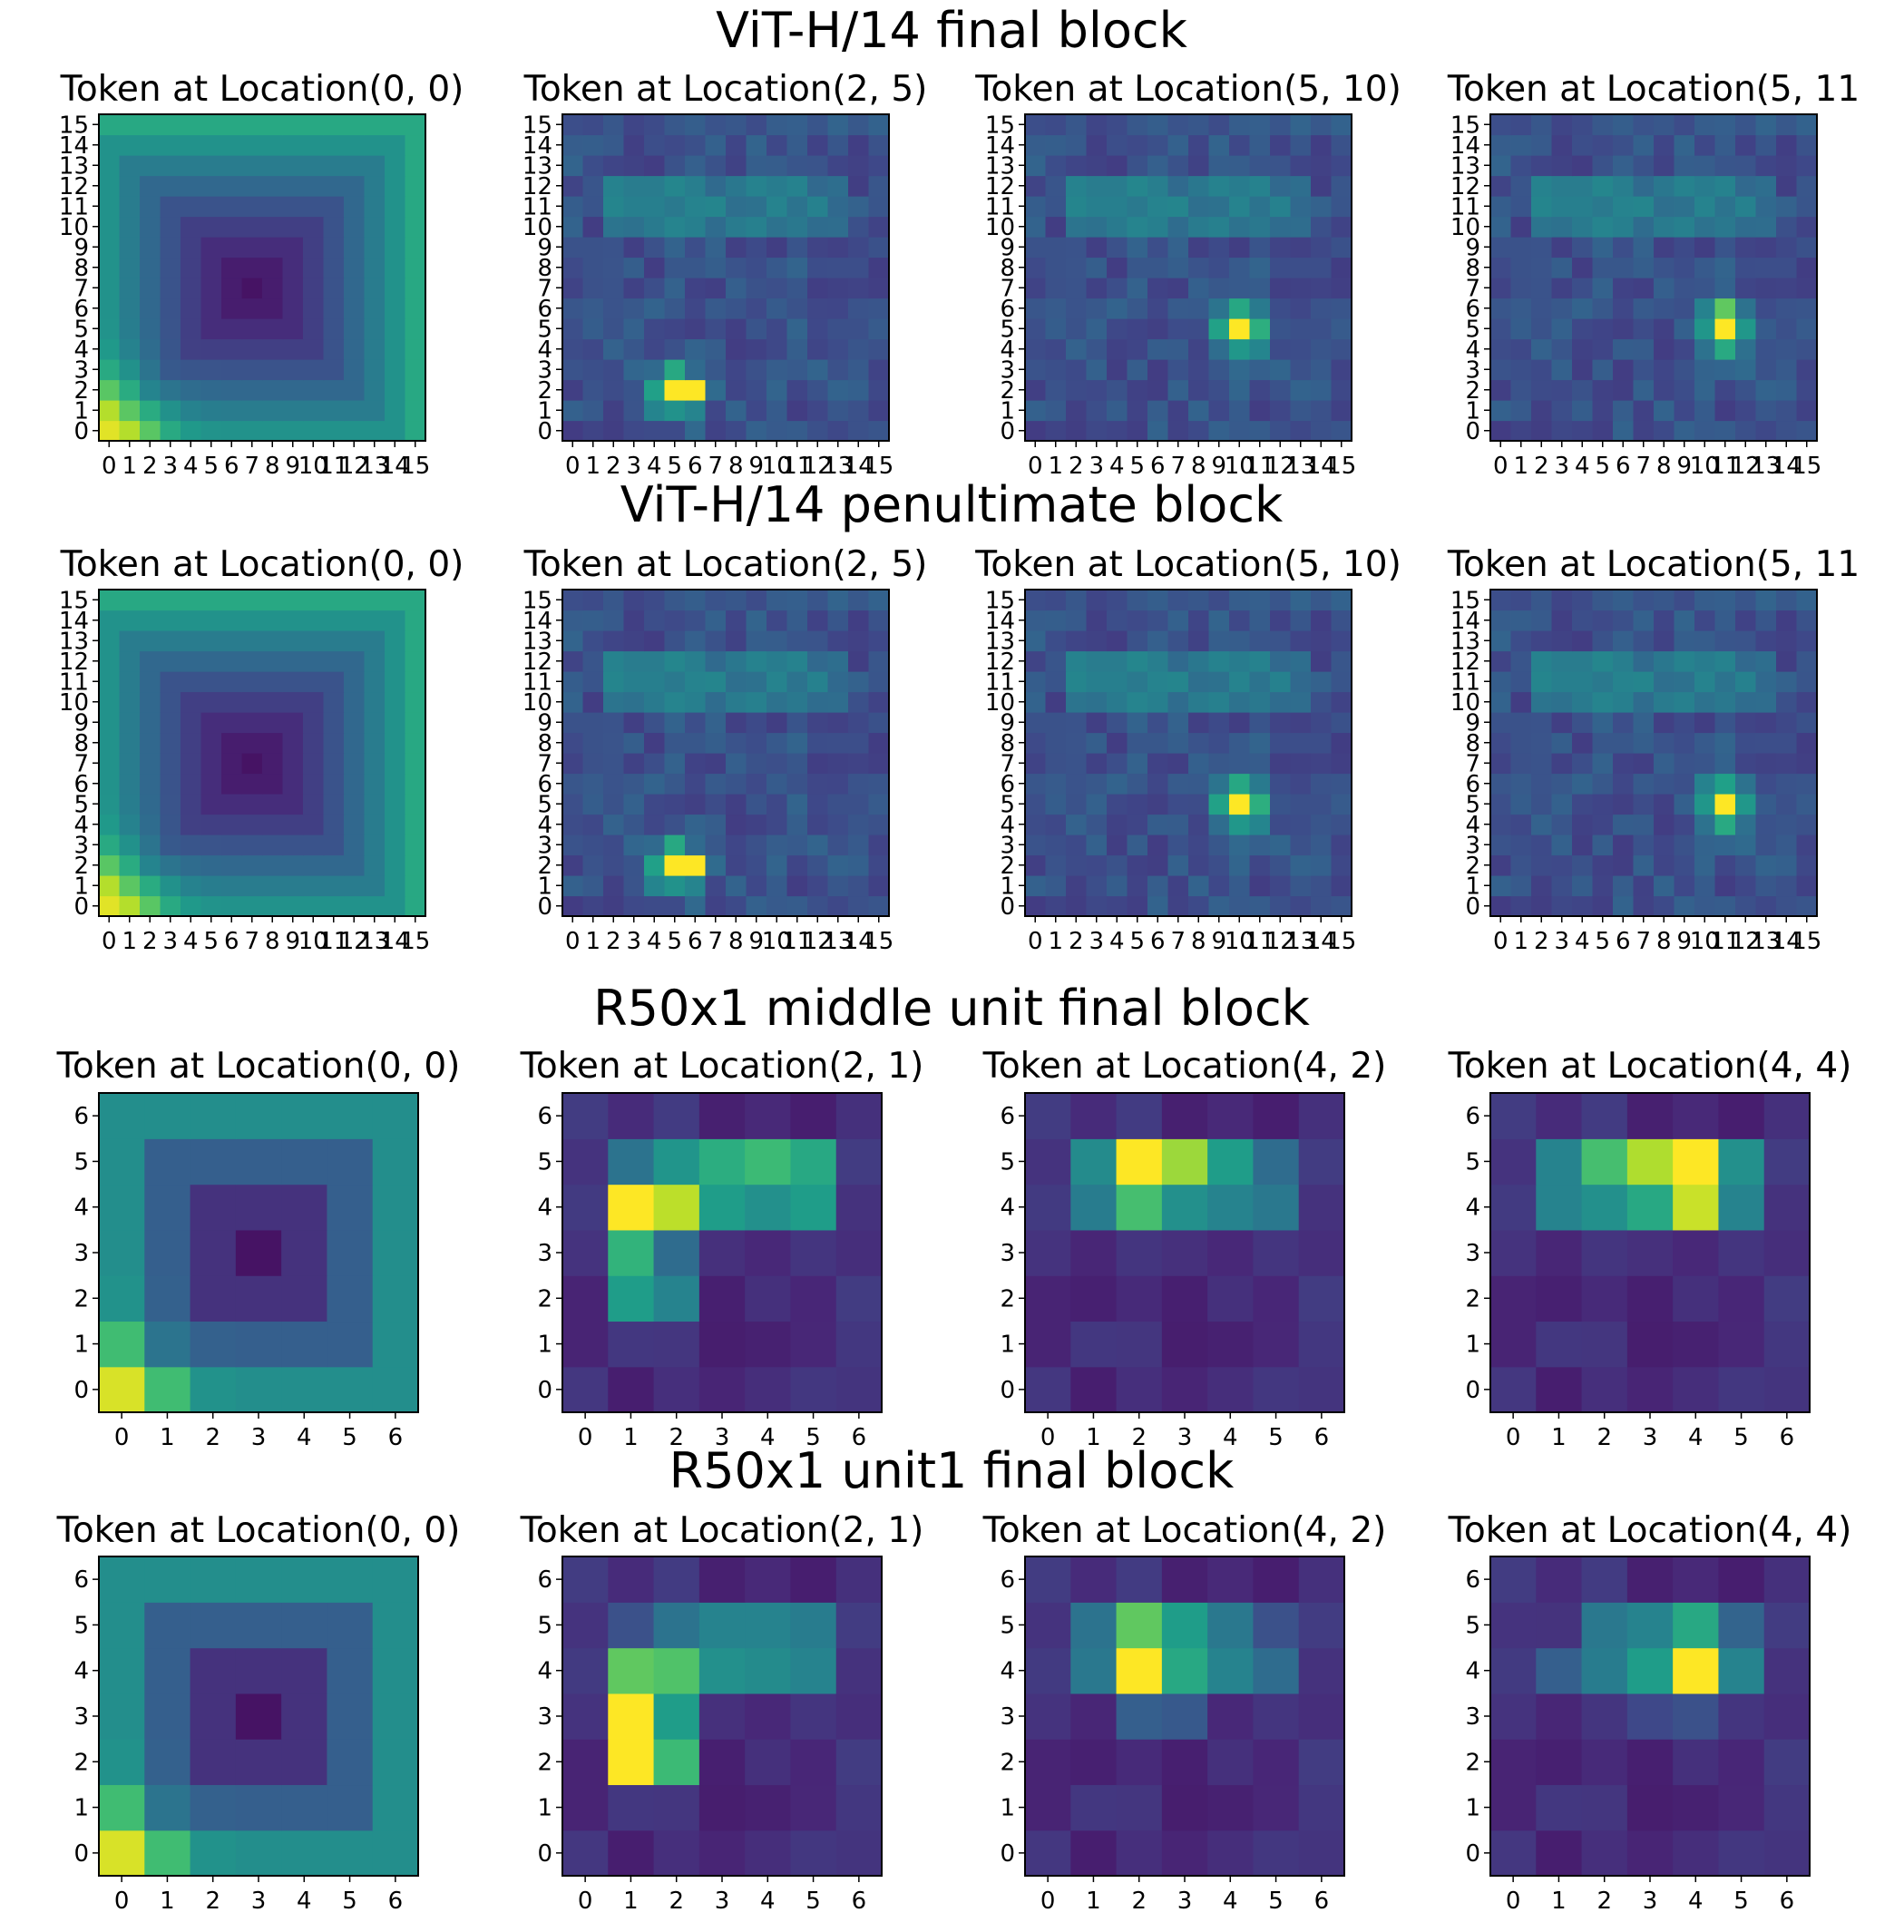 This screenshot has height=1932, width=1904. What do you see at coordinates (859, 466) in the screenshot?
I see `x-tick-label: 14` at bounding box center [859, 466].